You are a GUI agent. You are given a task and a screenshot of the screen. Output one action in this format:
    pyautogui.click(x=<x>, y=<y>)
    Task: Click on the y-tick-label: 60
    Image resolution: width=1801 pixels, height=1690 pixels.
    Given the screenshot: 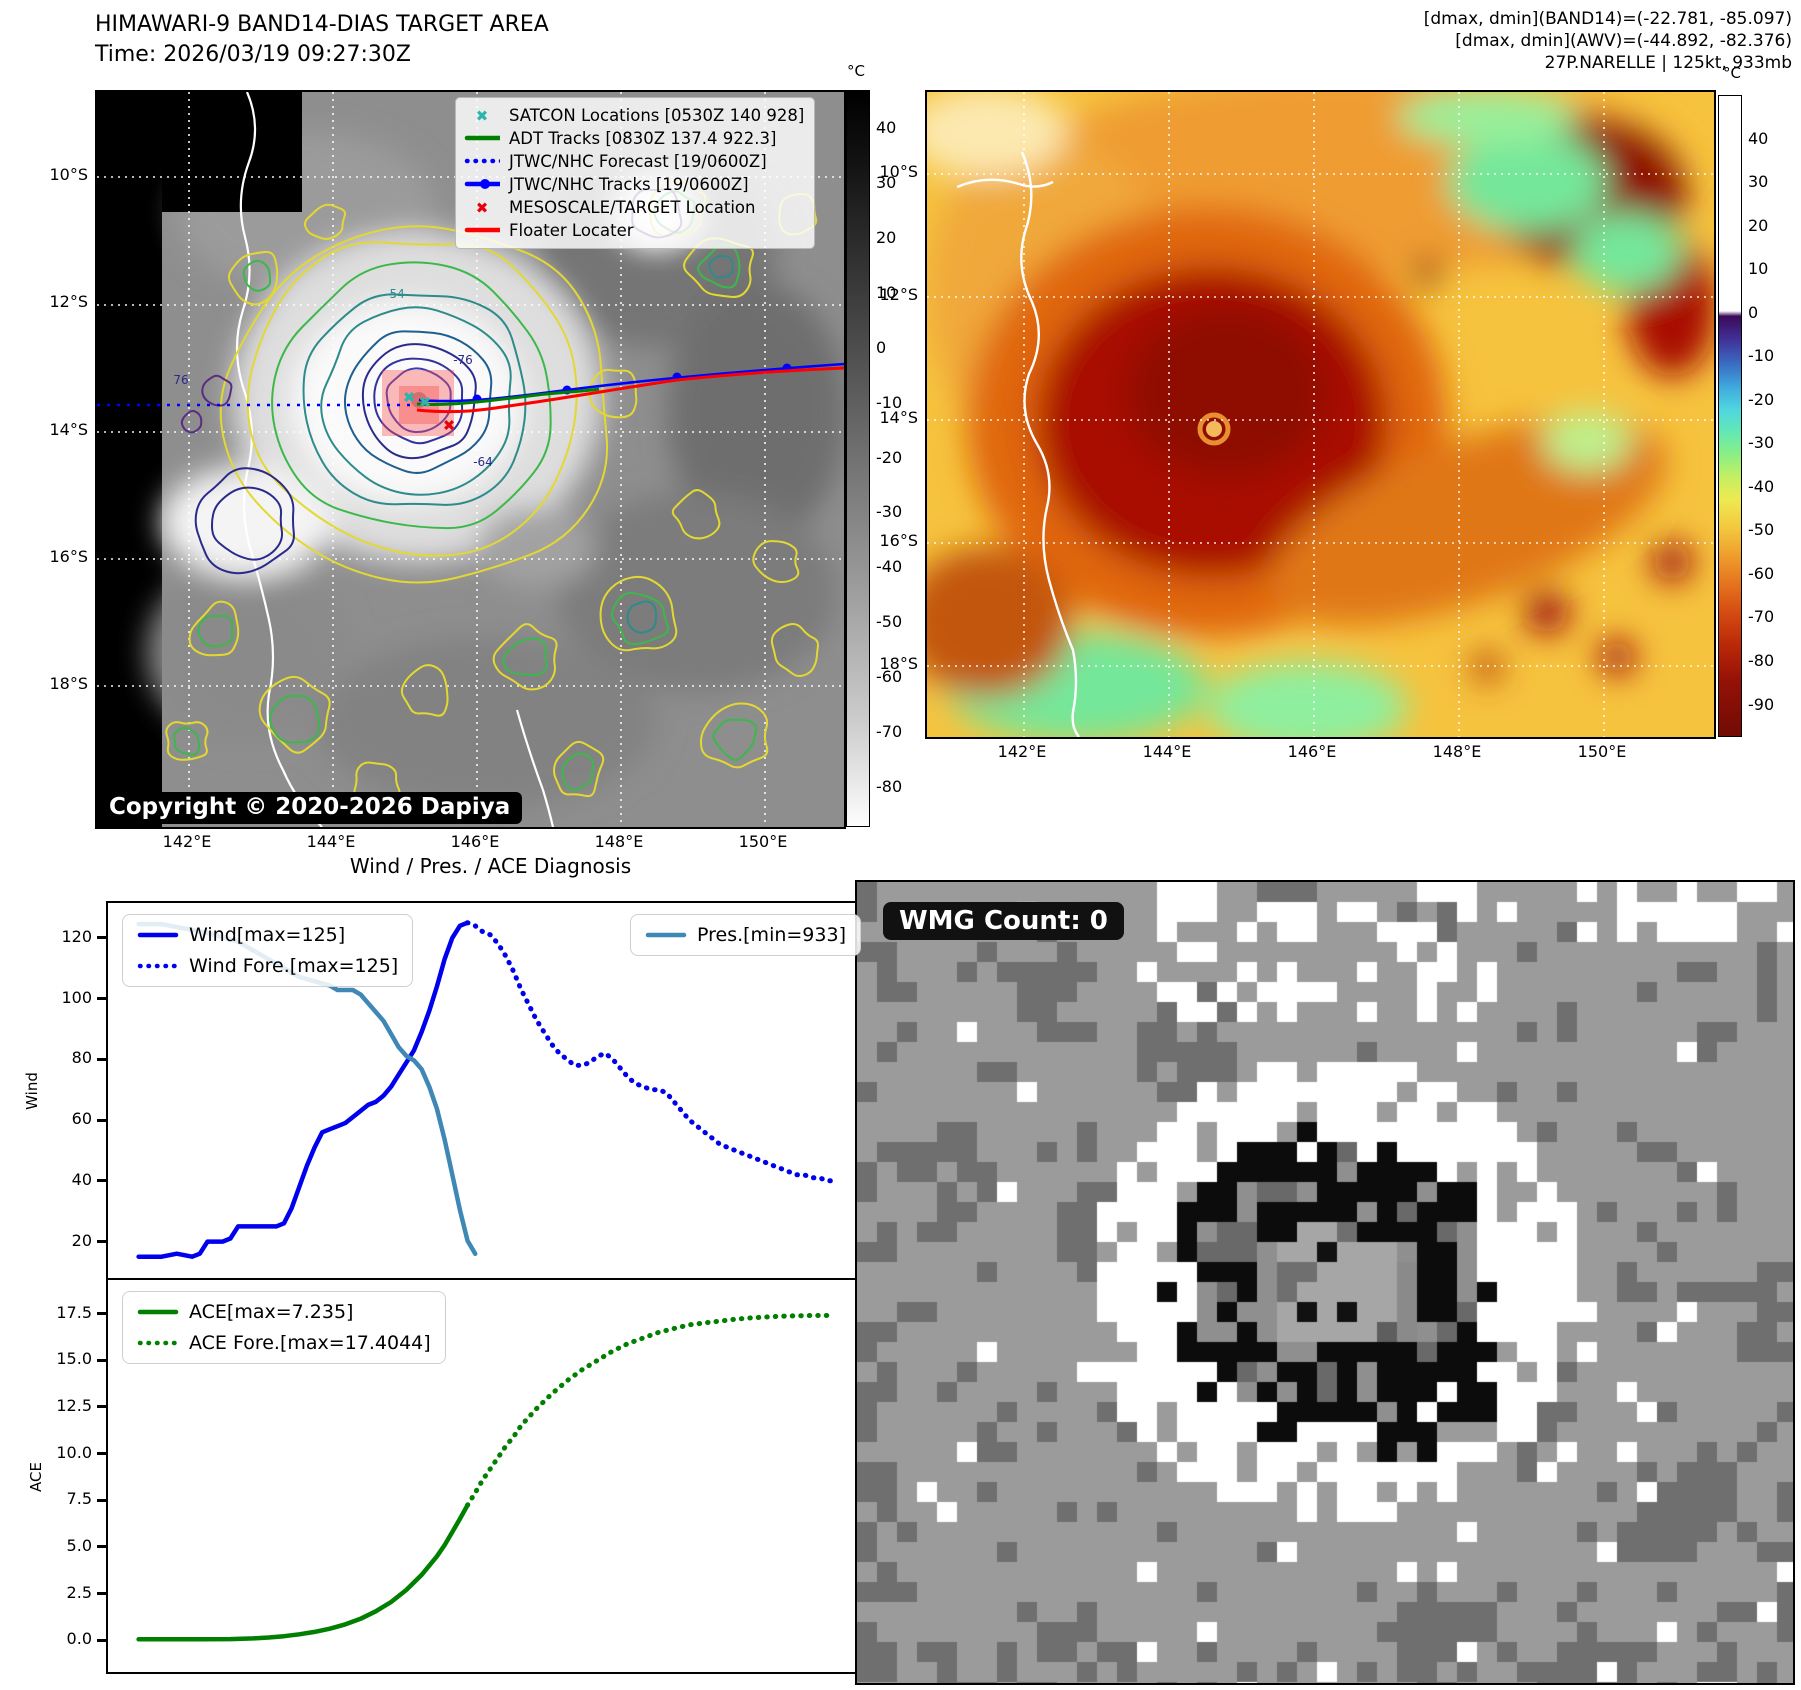 What is the action you would take?
    pyautogui.click(x=81, y=1119)
    